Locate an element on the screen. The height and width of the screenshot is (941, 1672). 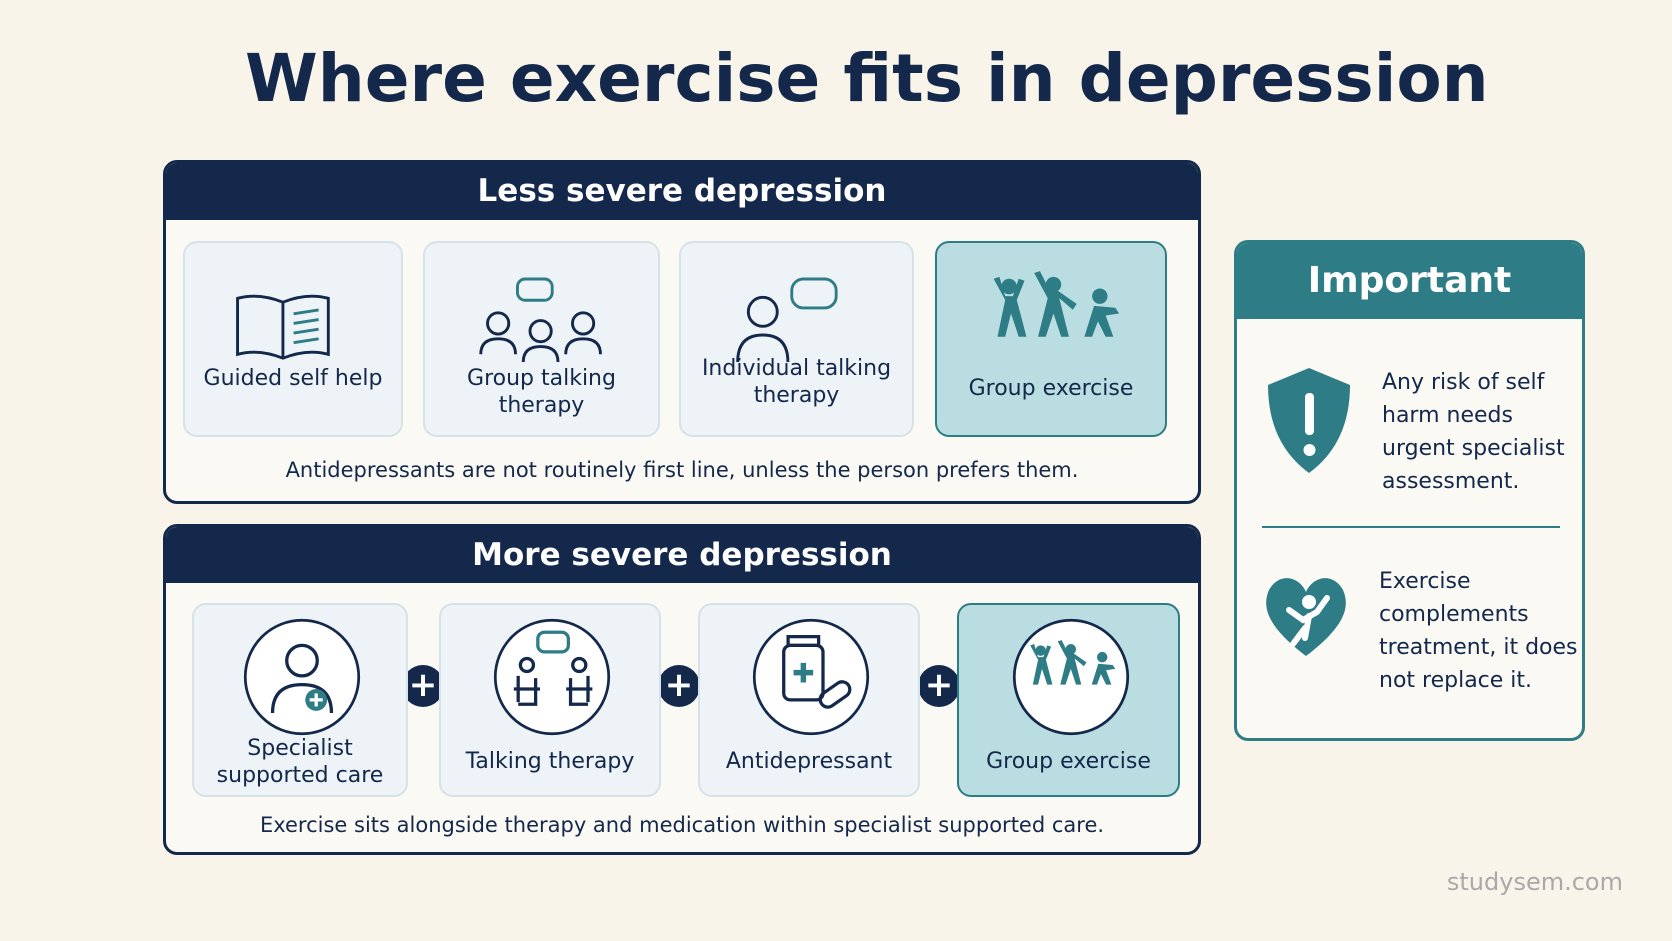
step-label: Group exercise is located at coordinates (1068, 761).